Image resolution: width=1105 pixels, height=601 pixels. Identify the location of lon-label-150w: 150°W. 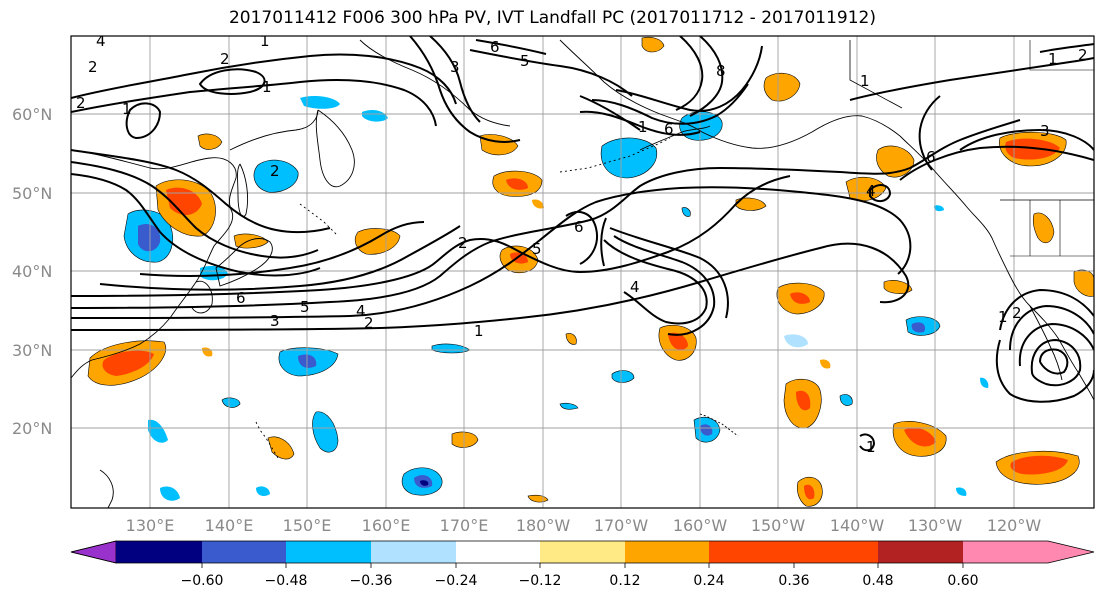
(778, 525).